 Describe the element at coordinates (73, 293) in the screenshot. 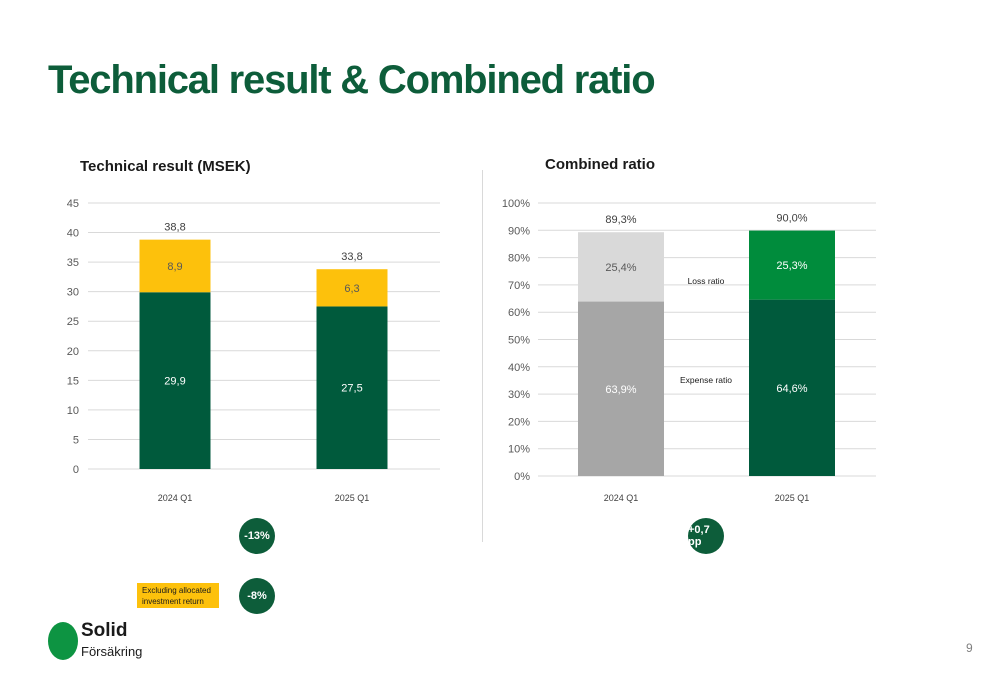

I see `technical-y-tick-label: 30` at that location.